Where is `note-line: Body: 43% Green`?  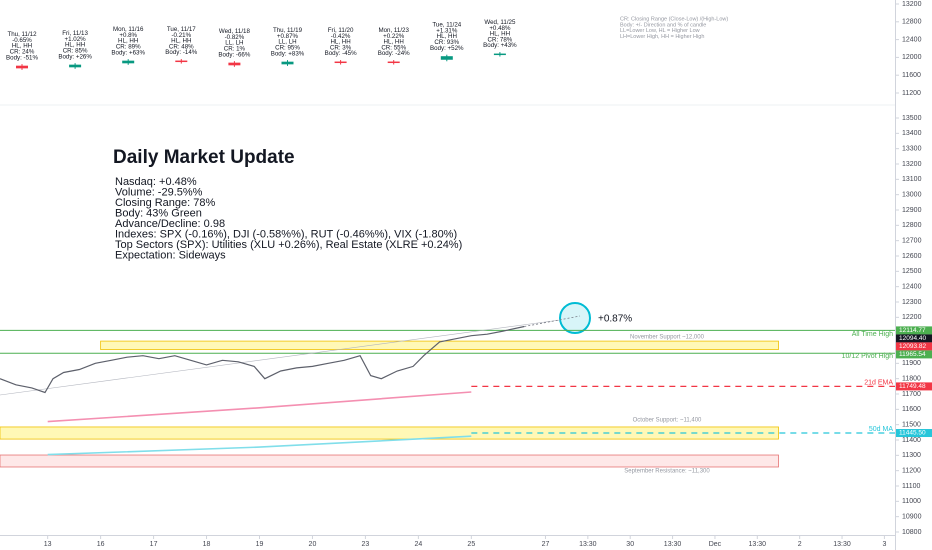 note-line: Body: 43% Green is located at coordinates (158, 213).